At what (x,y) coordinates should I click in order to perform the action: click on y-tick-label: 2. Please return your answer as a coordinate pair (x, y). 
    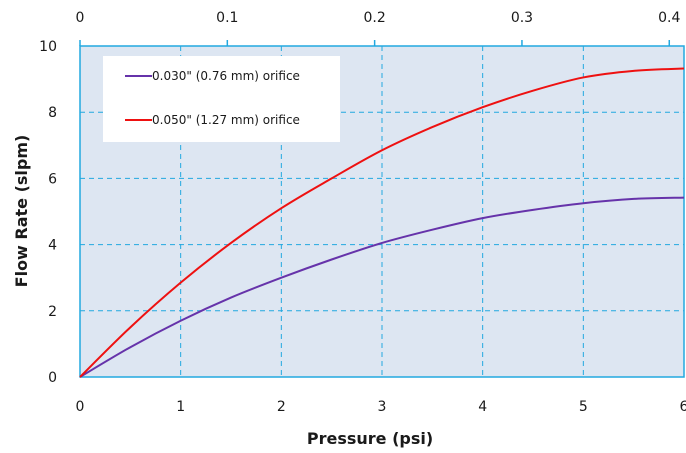
    Looking at the image, I should click on (52, 312).